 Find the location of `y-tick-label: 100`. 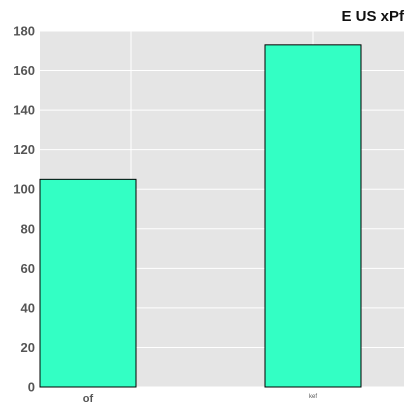

y-tick-label: 100 is located at coordinates (24, 189).